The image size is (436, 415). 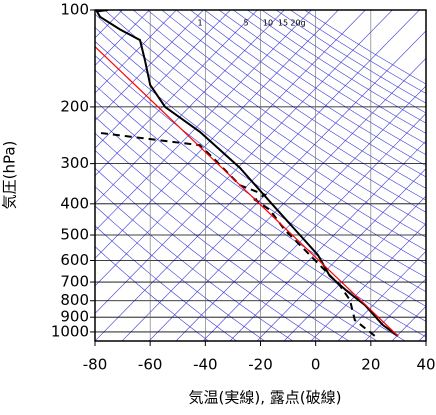 I want to click on mixing-ratio-label: 20g, so click(x=297, y=23).